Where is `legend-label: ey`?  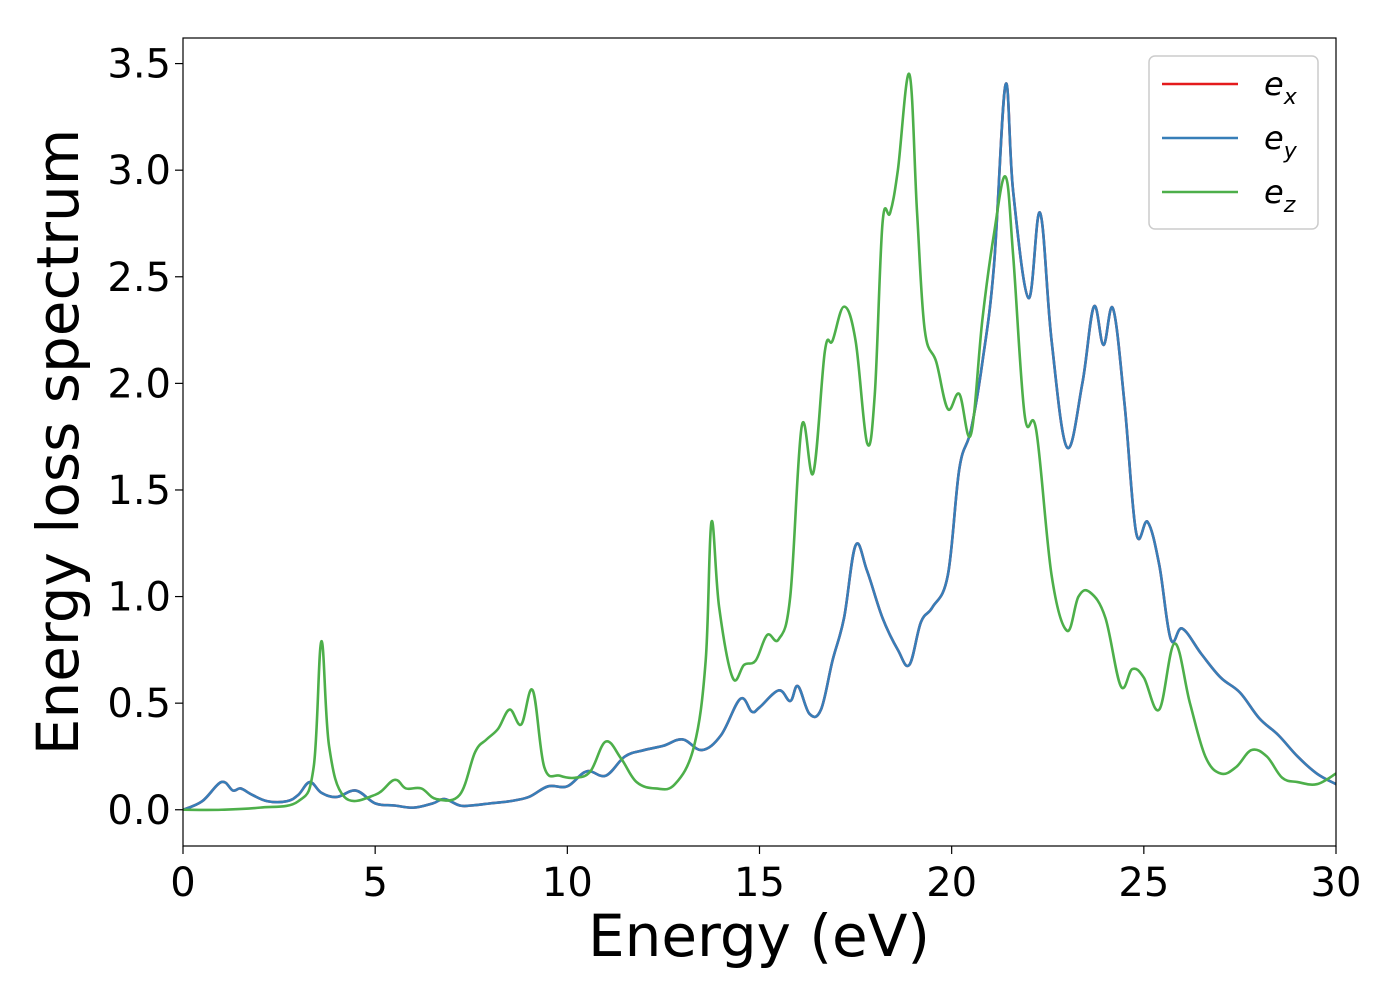
legend-label: ey is located at coordinates (1281, 141).